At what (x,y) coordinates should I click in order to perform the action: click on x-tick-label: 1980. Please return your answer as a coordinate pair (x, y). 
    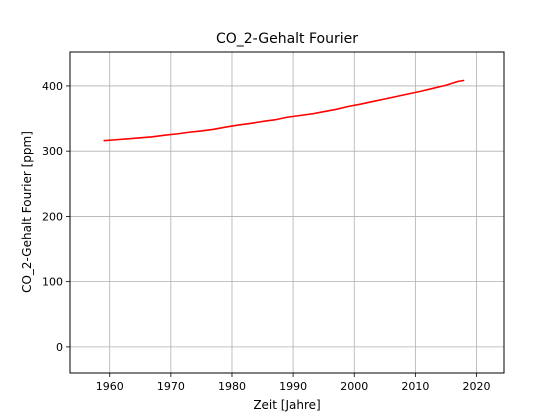
    Looking at the image, I should click on (232, 386).